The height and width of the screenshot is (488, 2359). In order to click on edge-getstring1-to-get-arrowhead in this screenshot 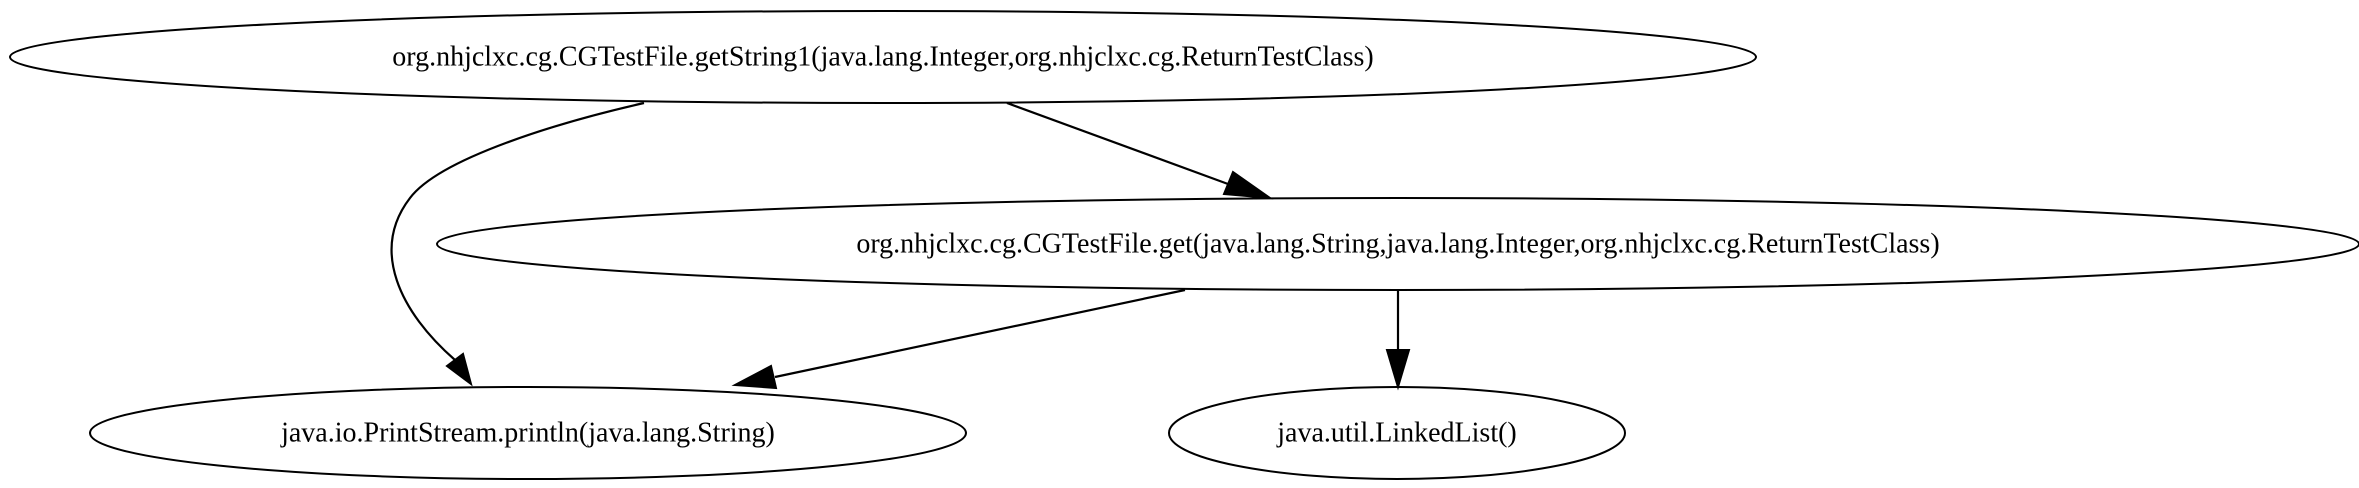, I will do `click(1248, 185)`.